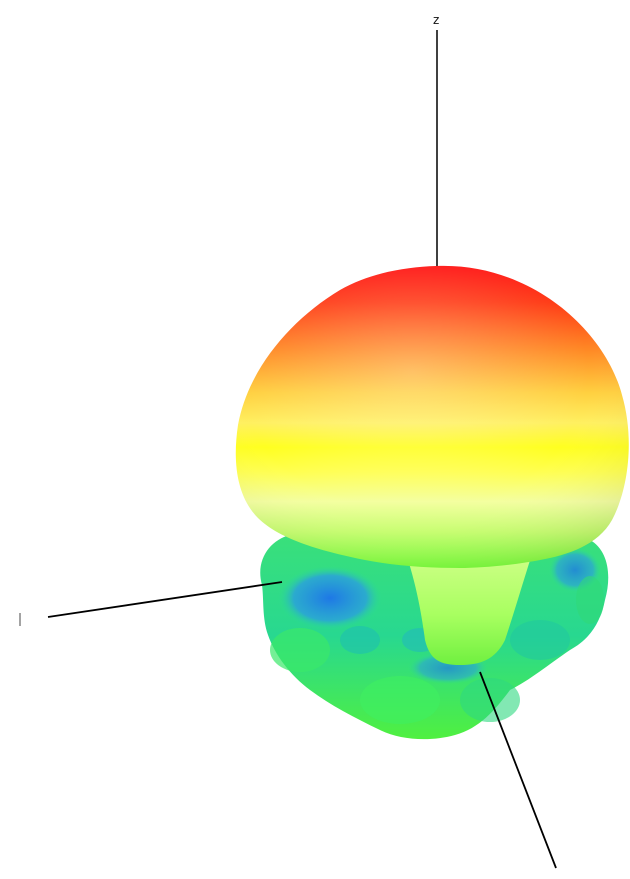 Image resolution: width=630 pixels, height=879 pixels. I want to click on z-axis-label: z, so click(436, 20).